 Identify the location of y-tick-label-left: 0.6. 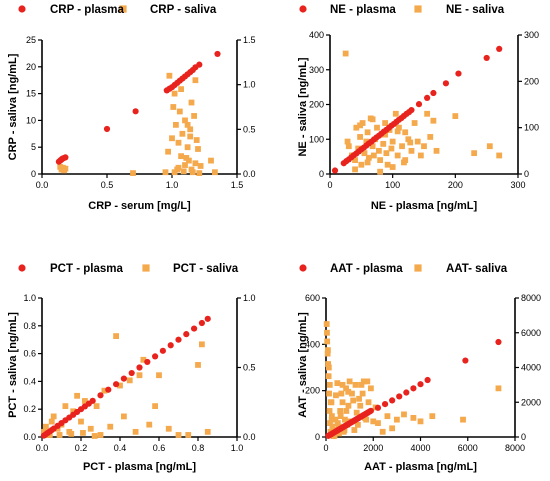
(29, 354).